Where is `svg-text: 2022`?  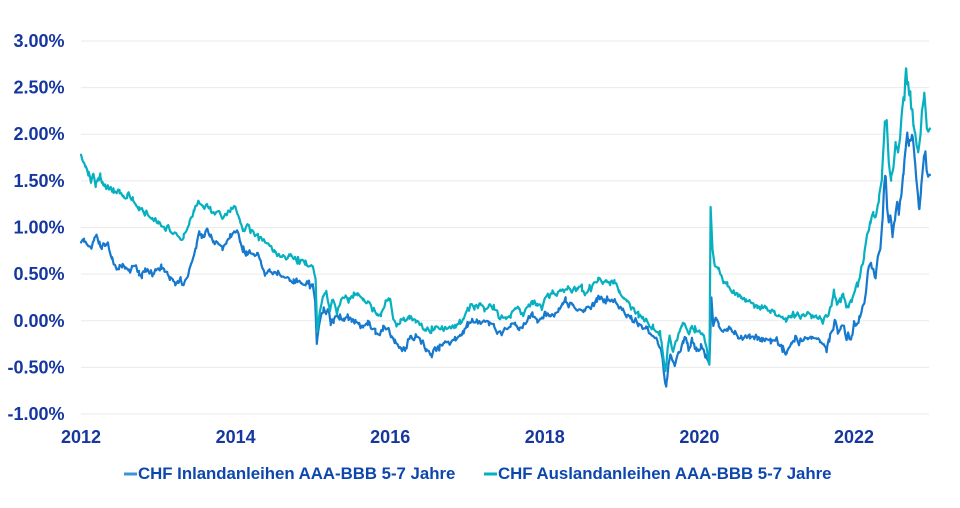
svg-text: 2022 is located at coordinates (854, 437).